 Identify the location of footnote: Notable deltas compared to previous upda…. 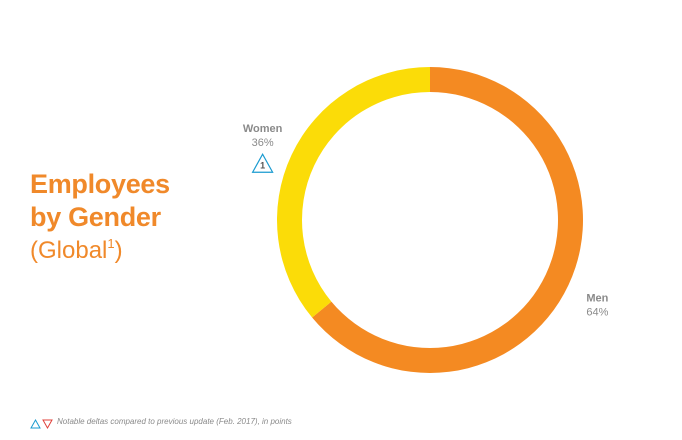
(174, 421).